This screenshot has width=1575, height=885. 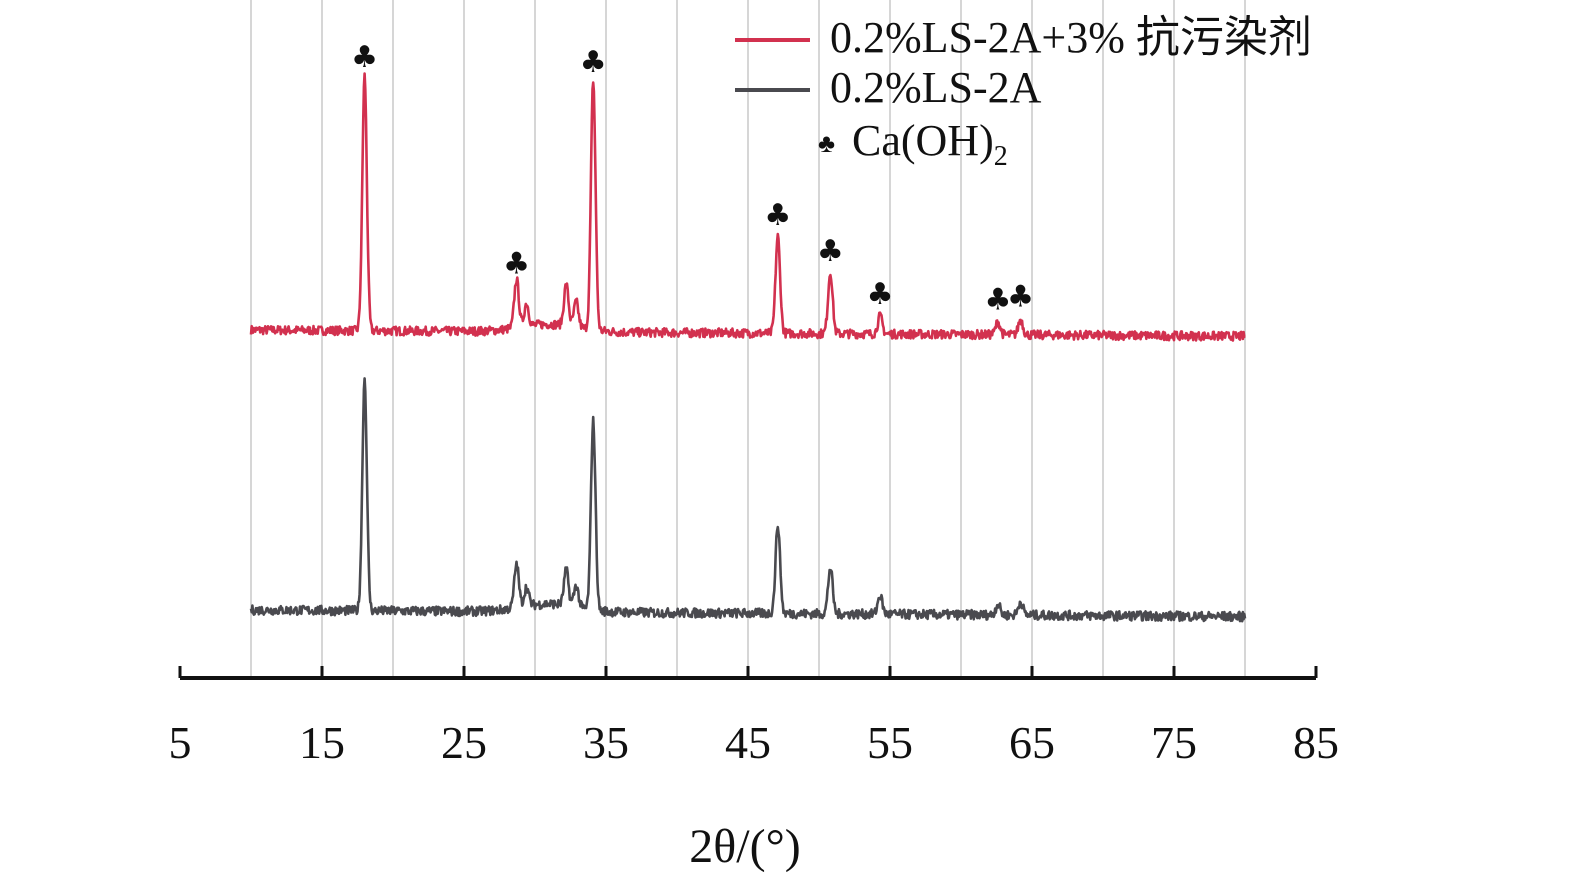 I want to click on x-tick-label: 55, so click(x=890, y=742).